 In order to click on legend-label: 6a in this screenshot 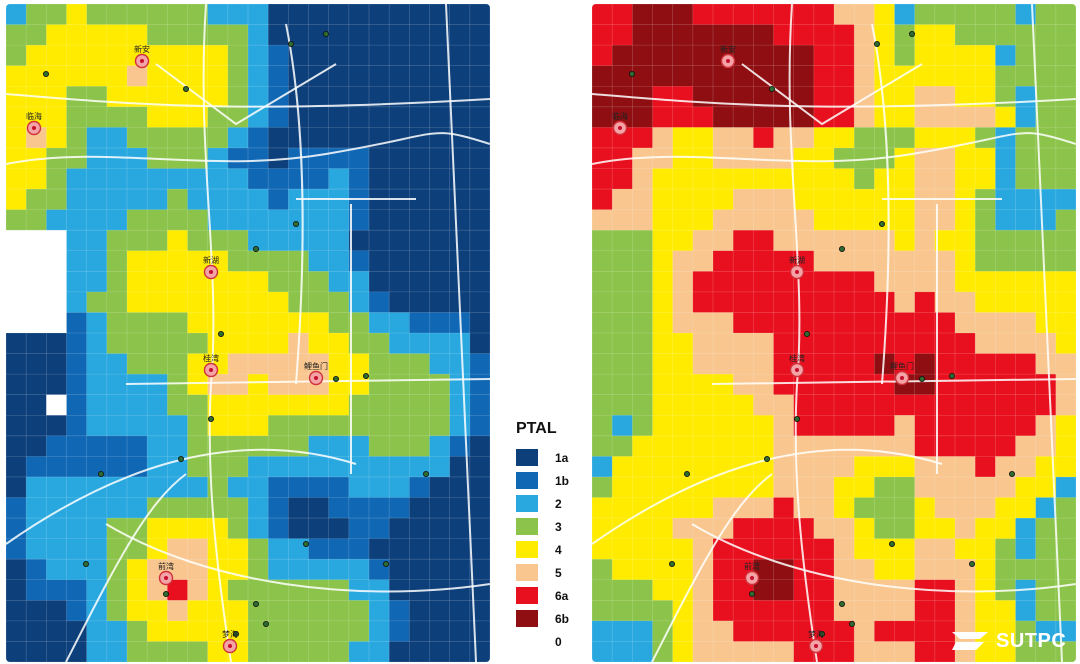, I will do `click(562, 595)`.